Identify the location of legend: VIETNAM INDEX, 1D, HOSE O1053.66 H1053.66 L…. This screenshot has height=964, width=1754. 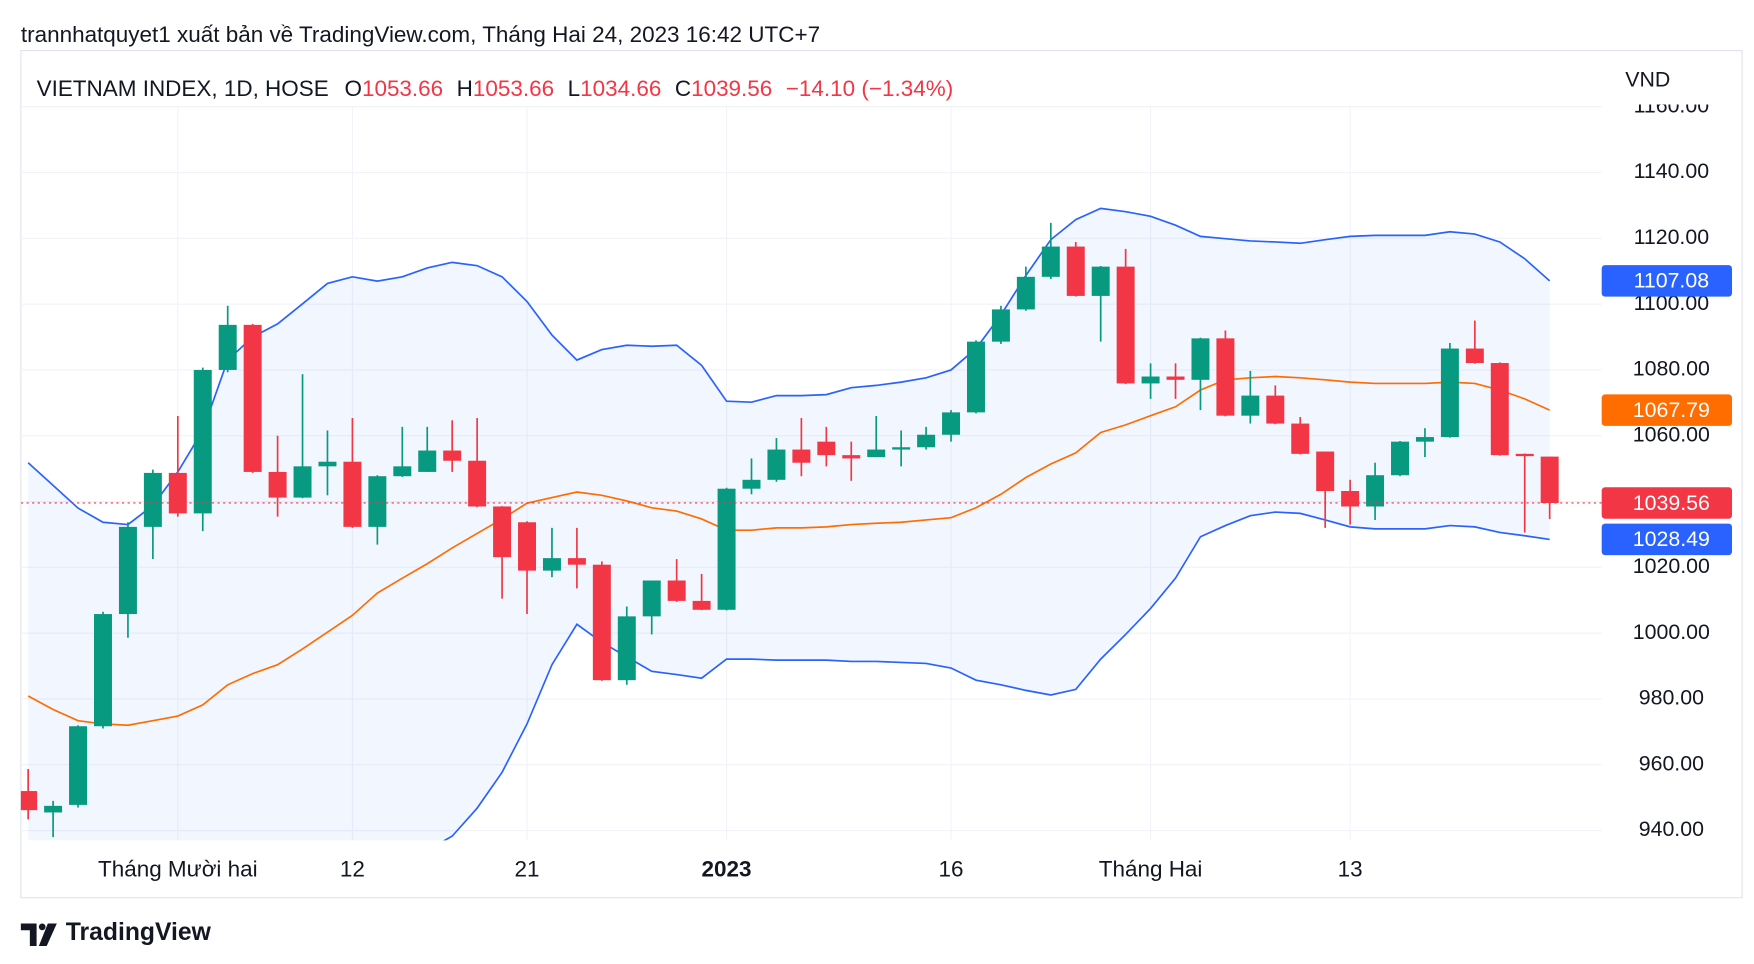
(495, 88).